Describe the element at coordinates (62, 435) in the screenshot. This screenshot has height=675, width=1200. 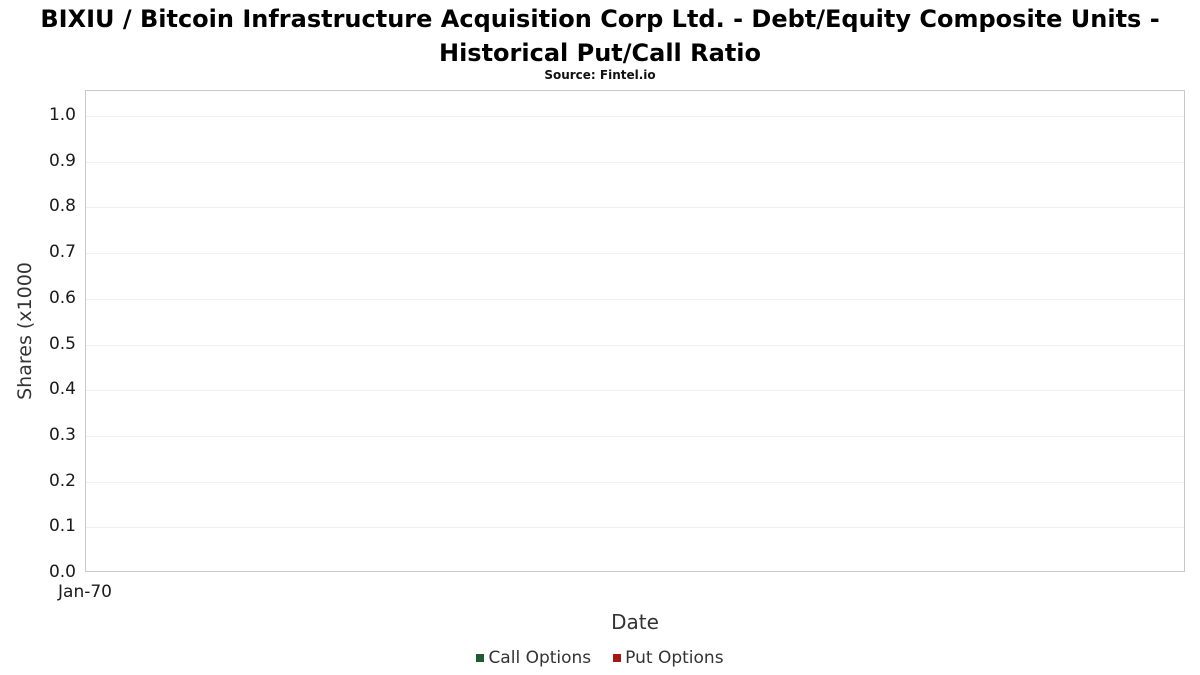
I see `y-tick-label: 0.3` at that location.